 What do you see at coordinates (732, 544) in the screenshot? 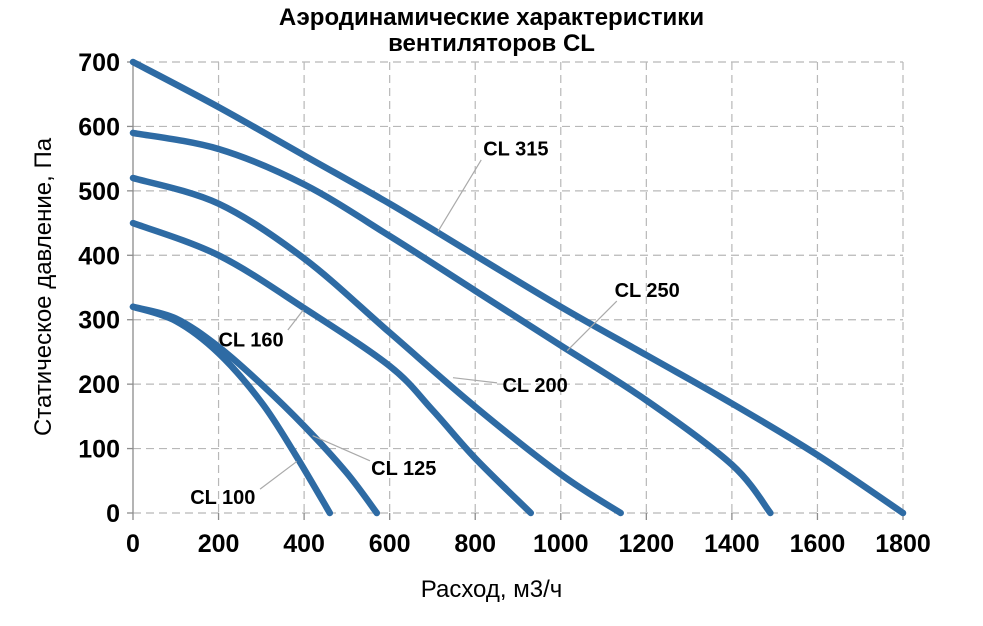
I see `x-tick-label-1400: 1400` at bounding box center [732, 544].